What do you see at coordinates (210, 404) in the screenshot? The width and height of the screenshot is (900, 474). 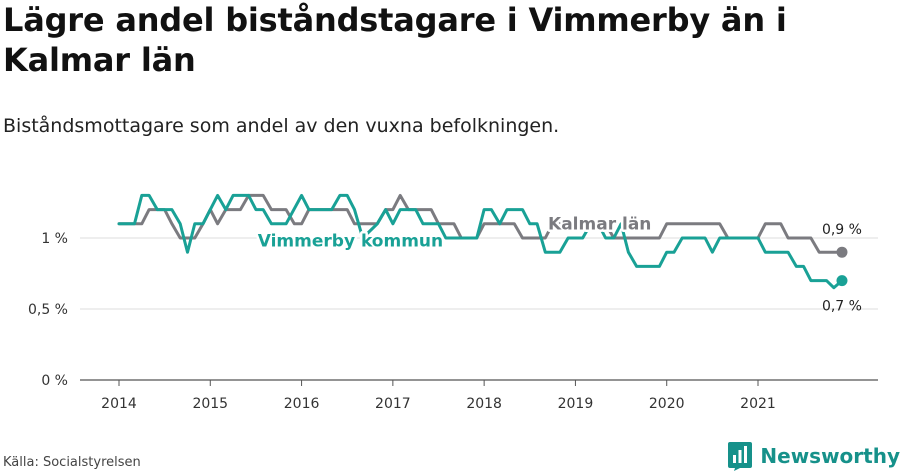 I see `x-tick-label: 2015` at bounding box center [210, 404].